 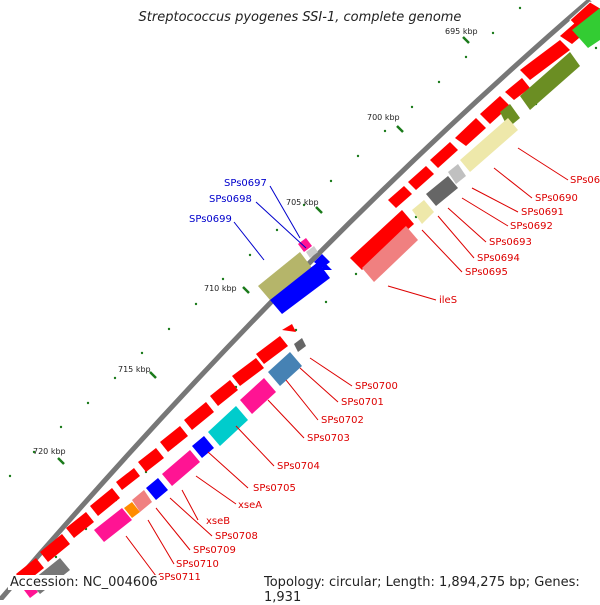 I want to click on gene-label: SPs0705, so click(x=274, y=488).